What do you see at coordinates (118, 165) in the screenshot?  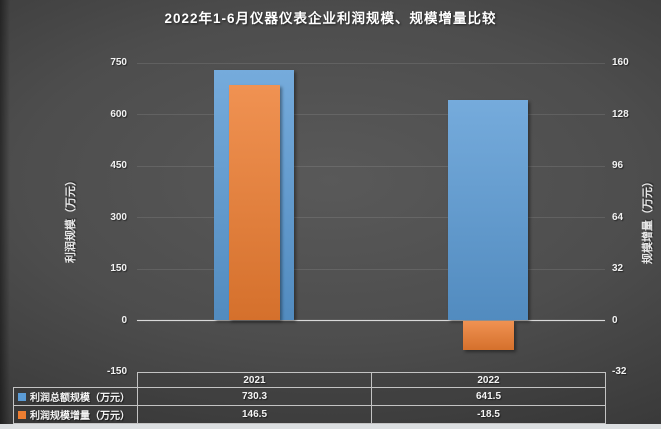 I see `y-axis-tick-label-left: 450` at bounding box center [118, 165].